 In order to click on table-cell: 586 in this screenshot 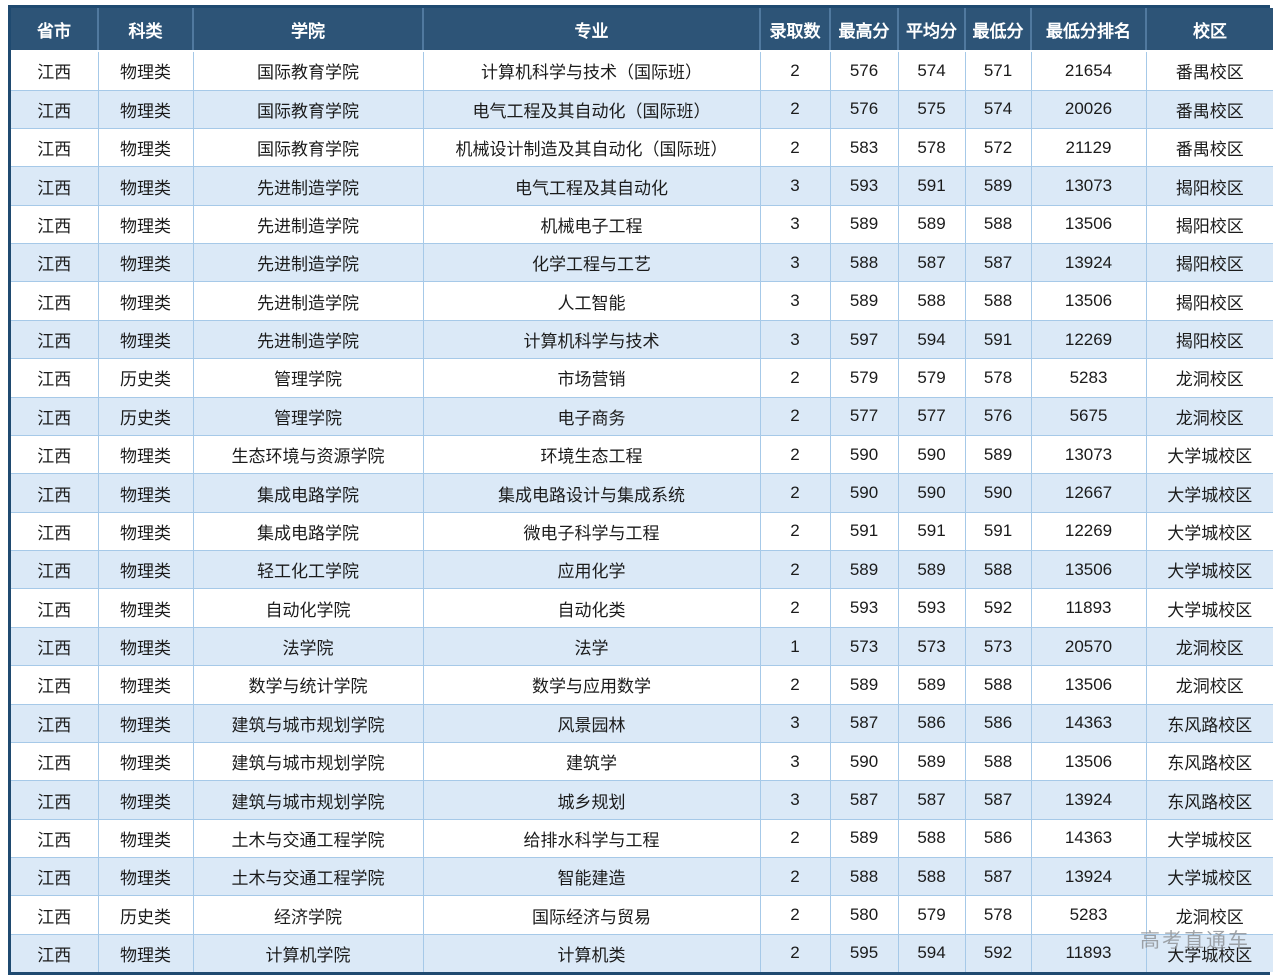, I will do `click(998, 838)`.